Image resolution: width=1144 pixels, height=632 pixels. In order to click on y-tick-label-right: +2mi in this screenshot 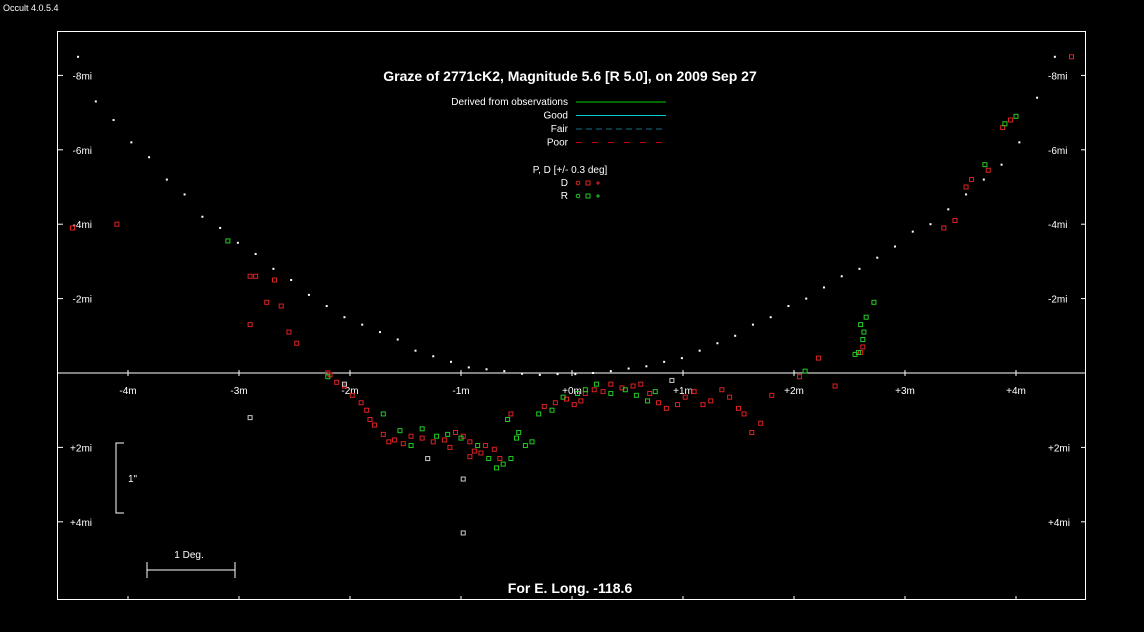, I will do `click(1059, 448)`.